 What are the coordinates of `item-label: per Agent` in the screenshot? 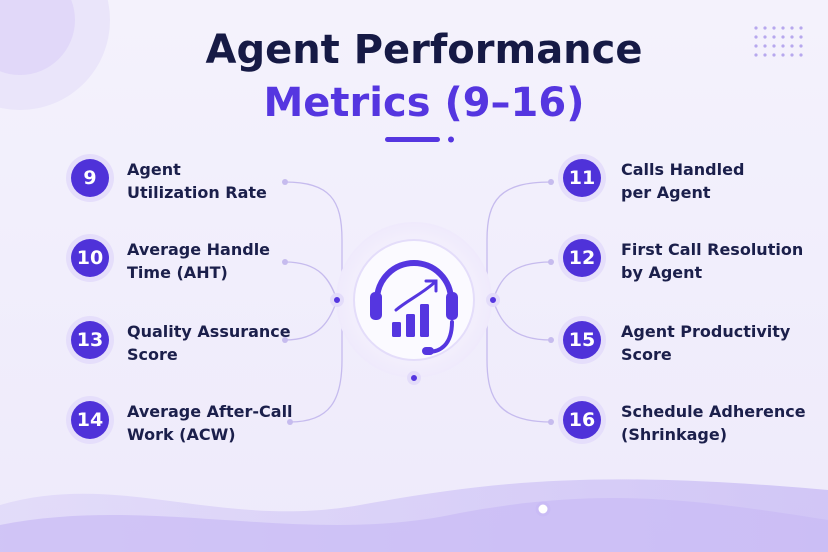 It's located at (666, 192).